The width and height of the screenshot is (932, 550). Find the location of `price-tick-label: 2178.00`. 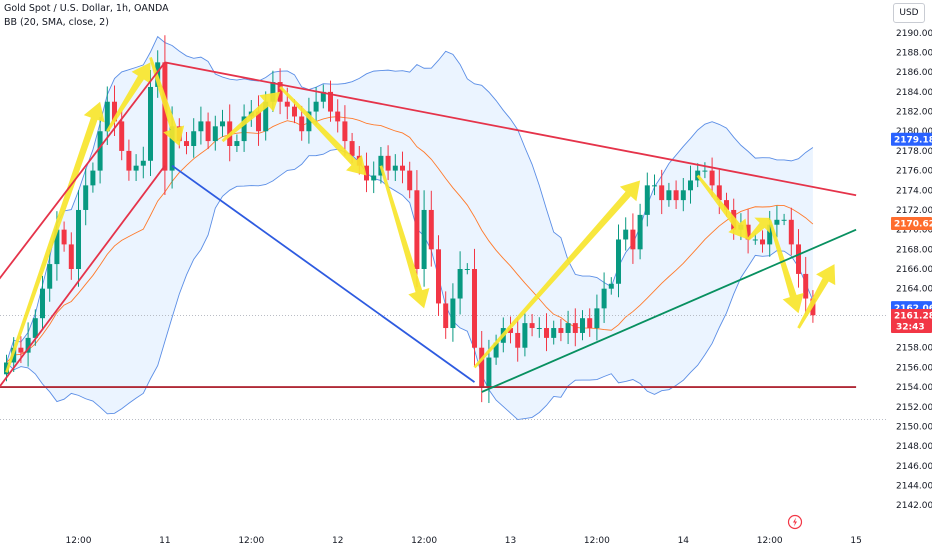

price-tick-label: 2178.00 is located at coordinates (914, 152).